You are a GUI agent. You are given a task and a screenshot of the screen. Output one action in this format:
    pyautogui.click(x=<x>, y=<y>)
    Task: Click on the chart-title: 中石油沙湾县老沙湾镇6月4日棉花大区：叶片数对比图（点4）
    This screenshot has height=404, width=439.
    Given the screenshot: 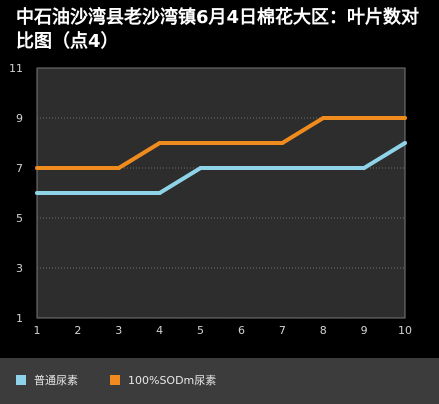 What is the action you would take?
    pyautogui.click(x=218, y=29)
    